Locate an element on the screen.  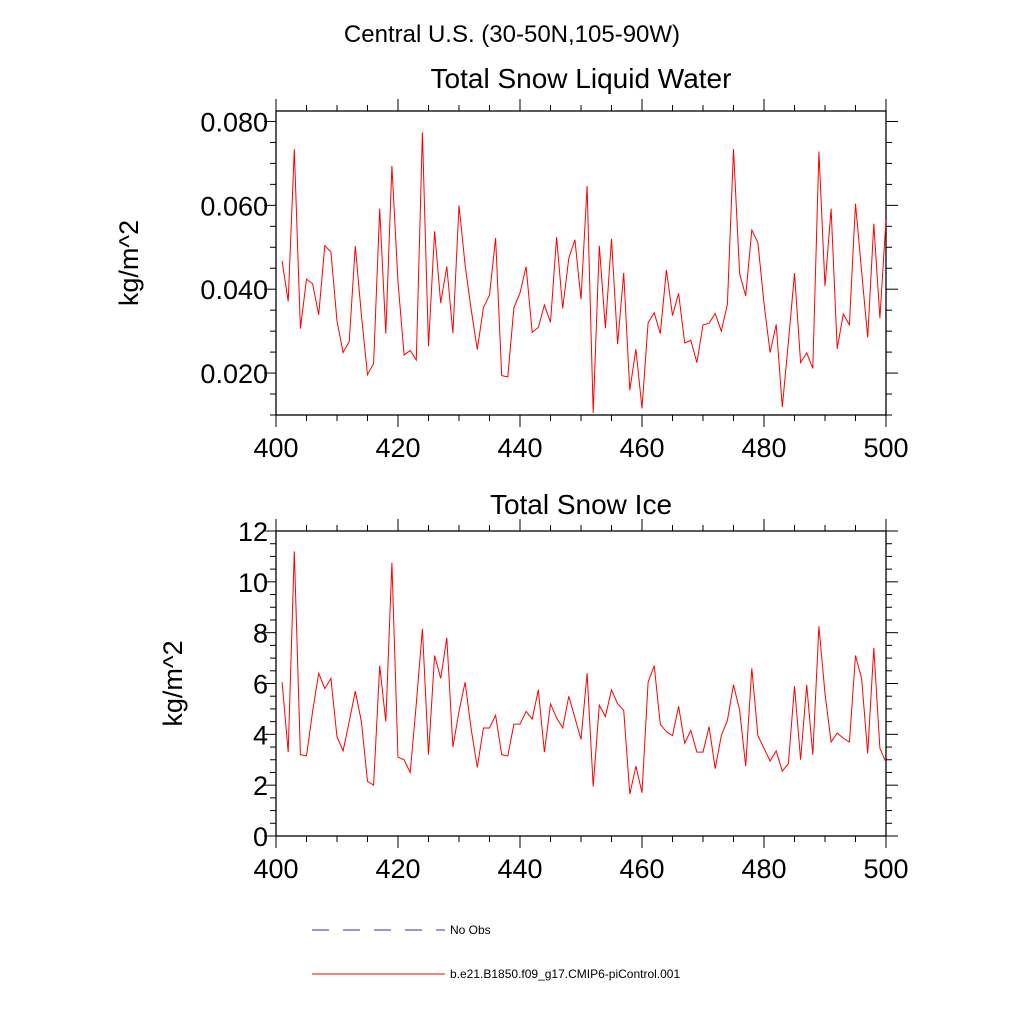
chart-title: Total Snow Liquid Water is located at coordinates (581, 78).